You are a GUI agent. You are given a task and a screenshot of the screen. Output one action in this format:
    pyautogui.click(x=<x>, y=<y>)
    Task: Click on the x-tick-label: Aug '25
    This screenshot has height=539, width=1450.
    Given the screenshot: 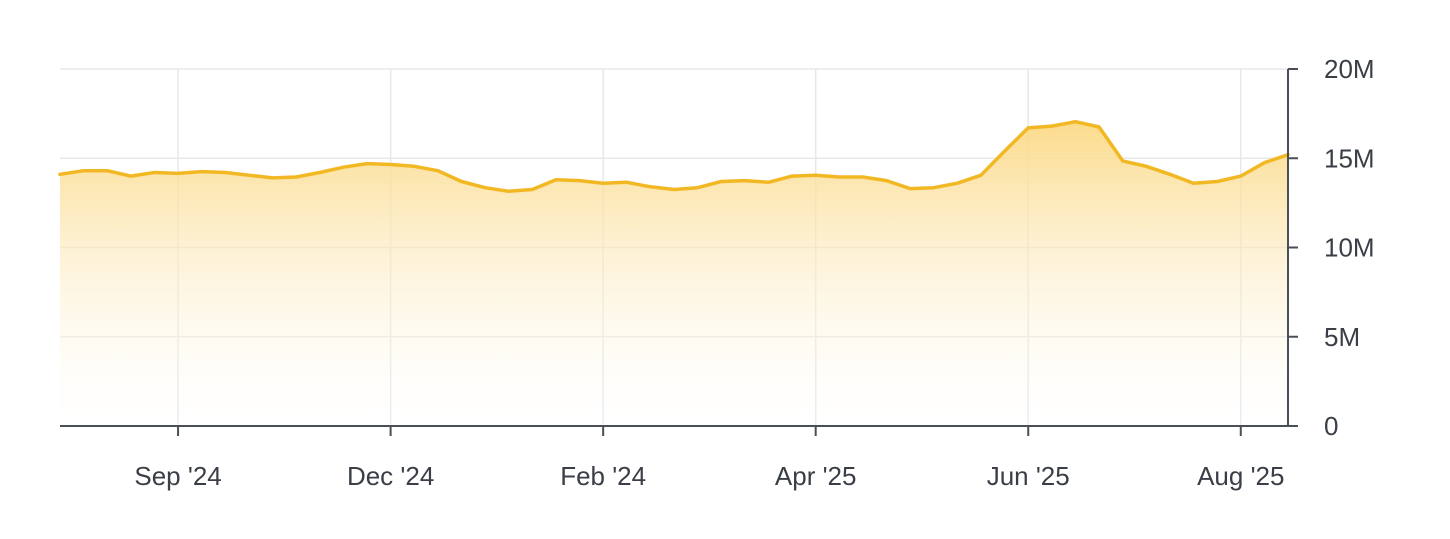 What is the action you would take?
    pyautogui.click(x=1240, y=476)
    